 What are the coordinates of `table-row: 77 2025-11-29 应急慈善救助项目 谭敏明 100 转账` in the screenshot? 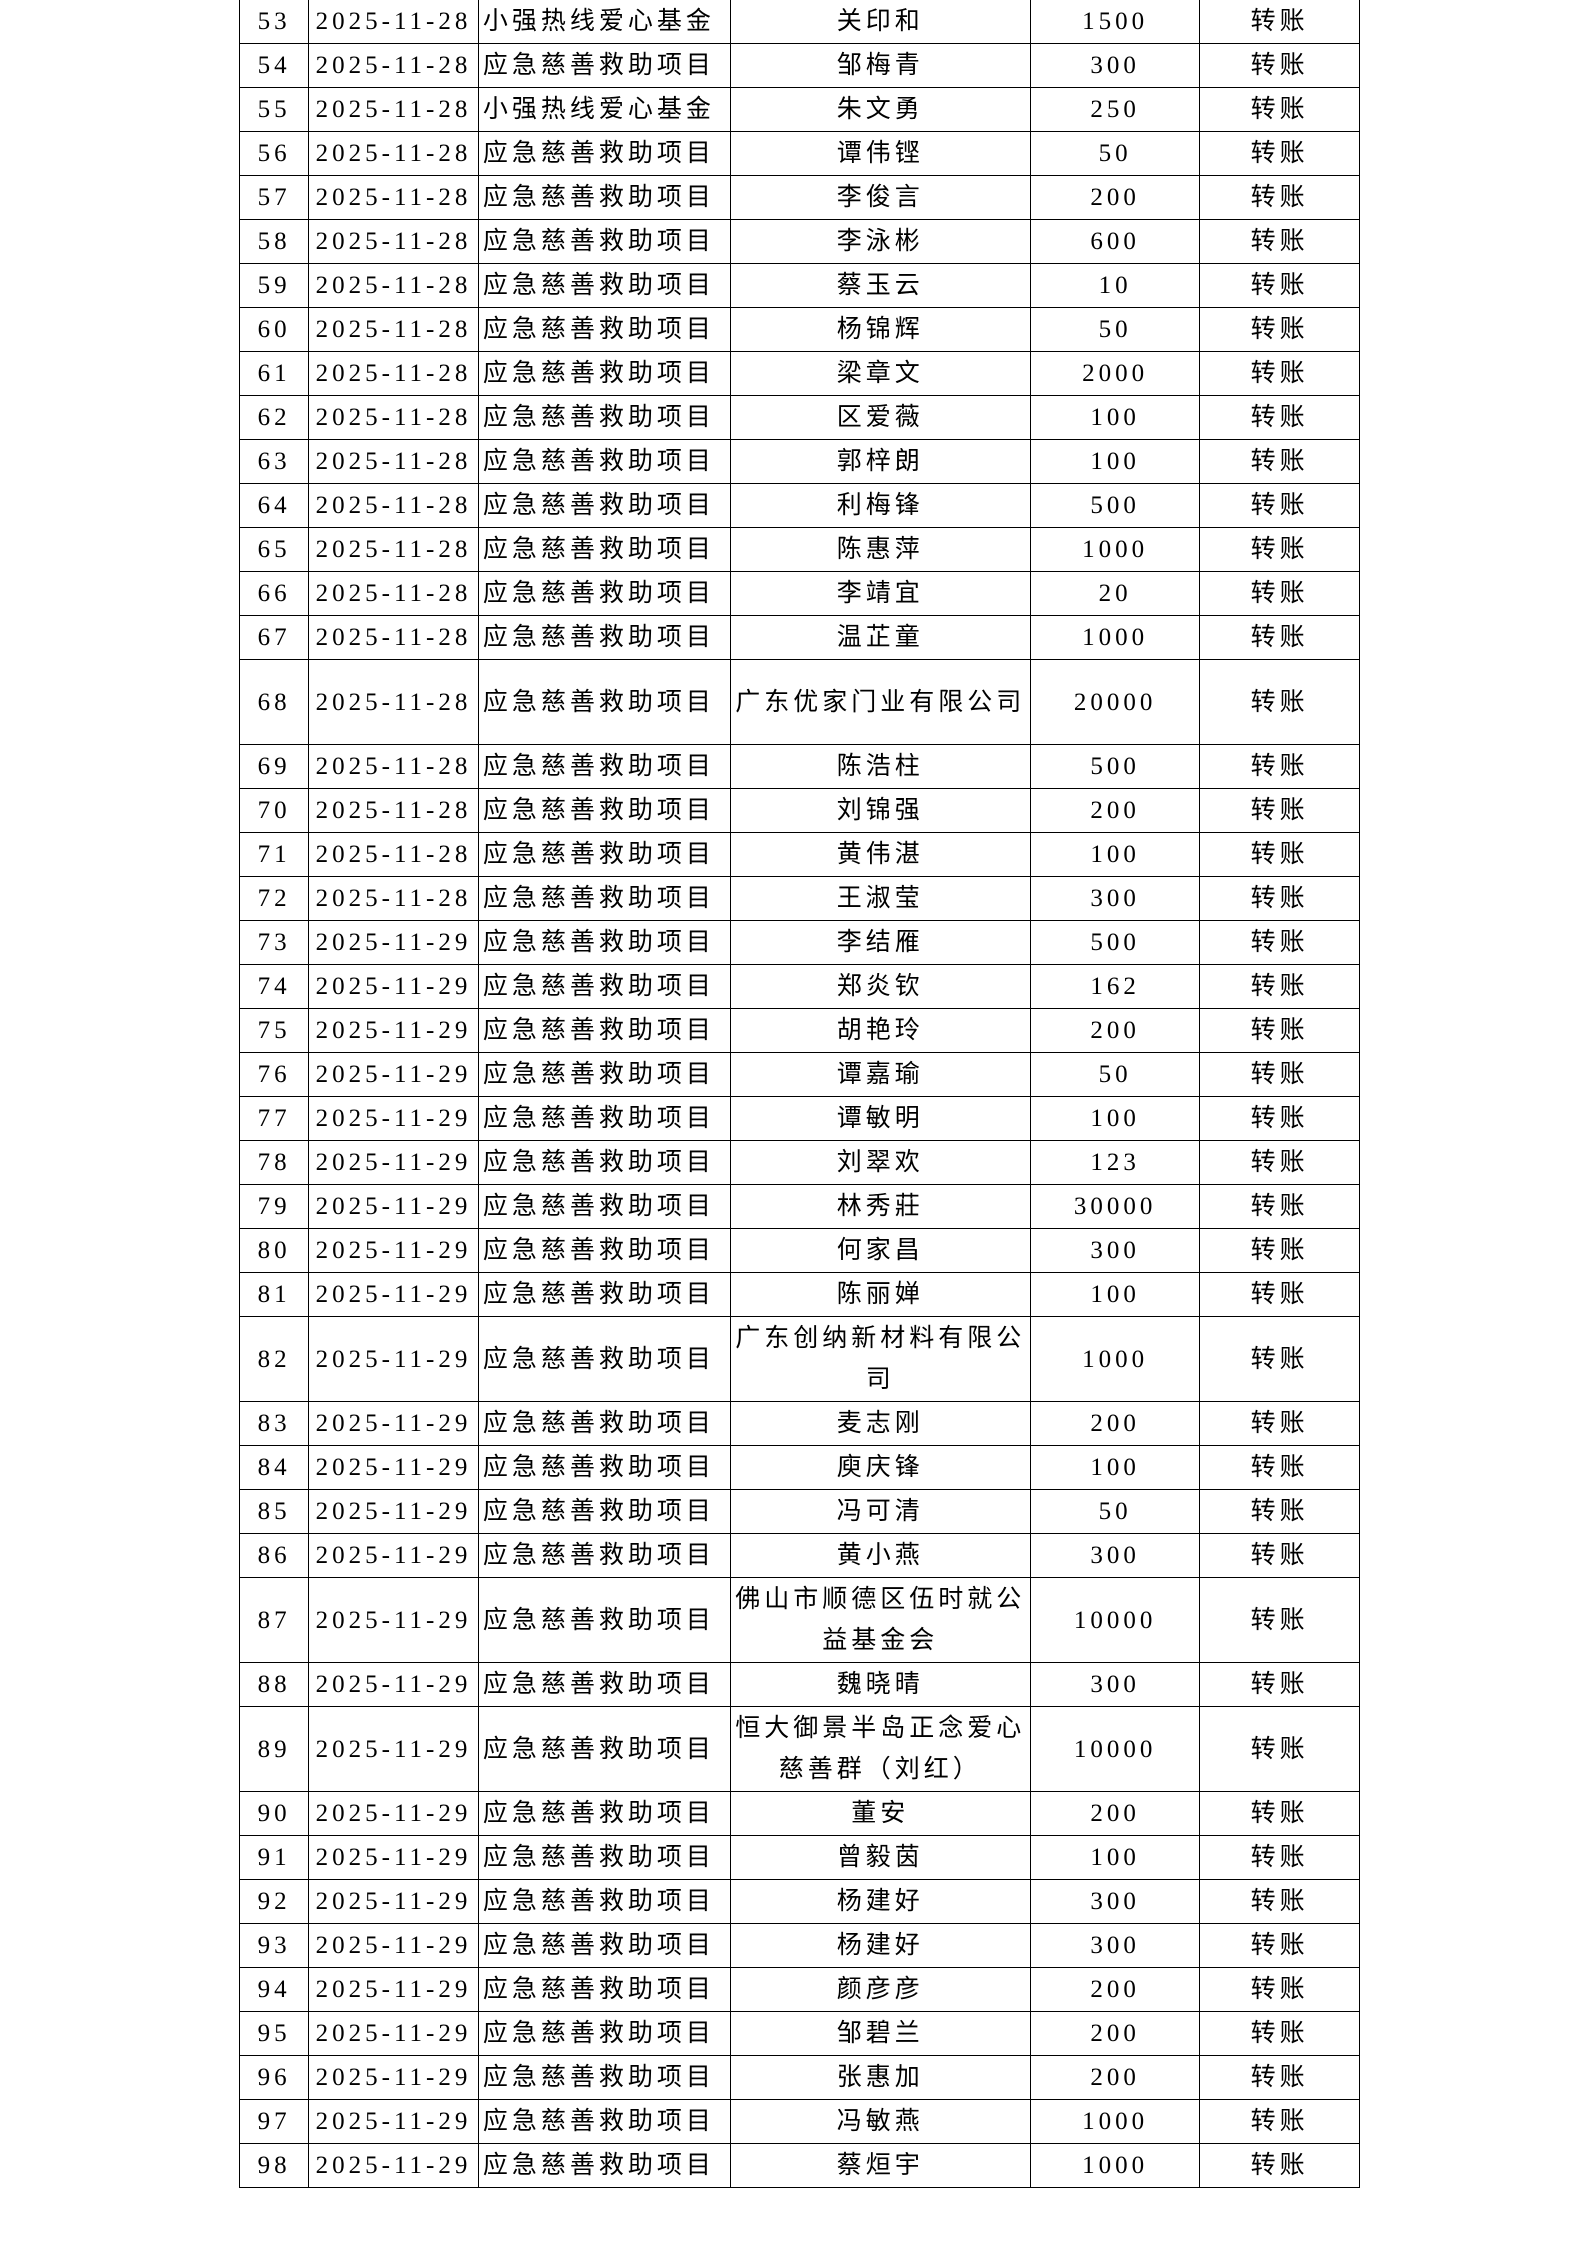 It's located at (799, 1118).